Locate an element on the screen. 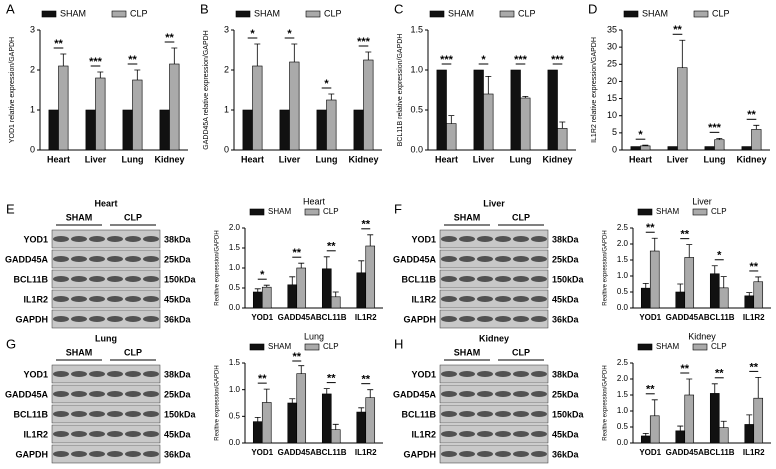 The width and height of the screenshot is (776, 469). x-tick-label: Heart is located at coordinates (252, 159).